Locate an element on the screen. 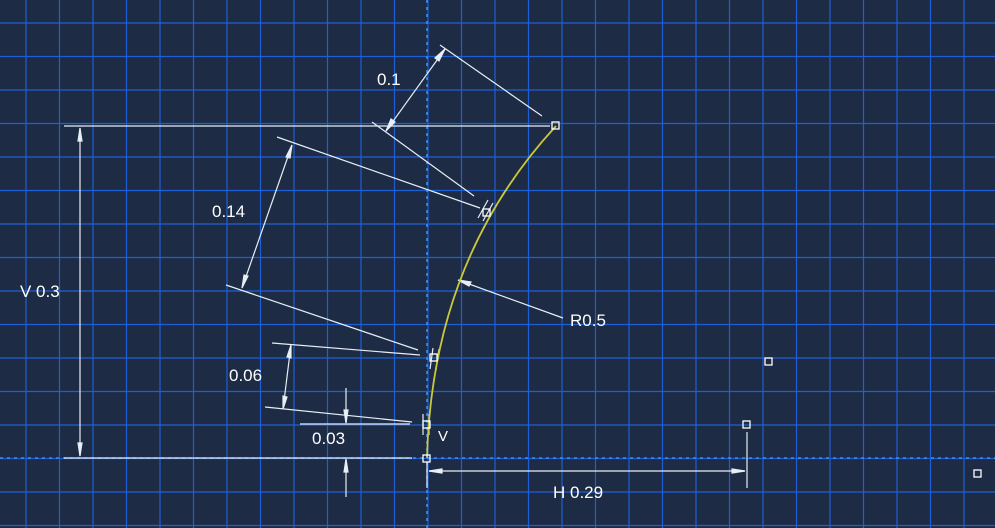  dimension-label-0-03: 0.03 is located at coordinates (328, 438).